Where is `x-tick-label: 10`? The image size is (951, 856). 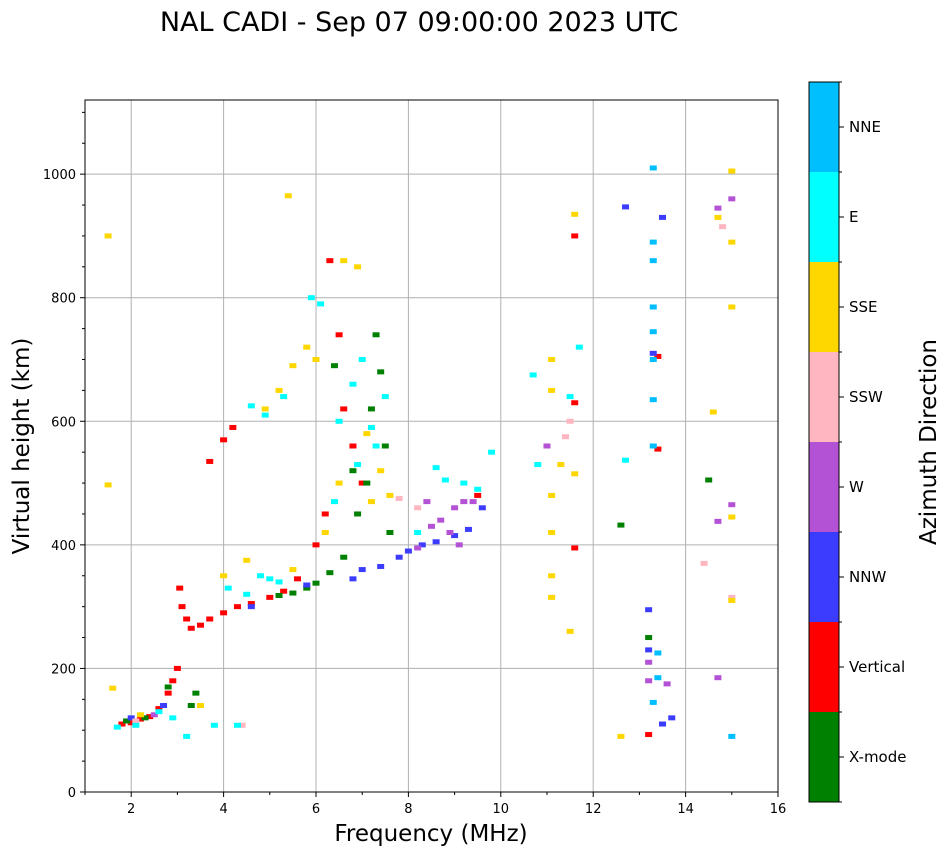 x-tick-label: 10 is located at coordinates (501, 809).